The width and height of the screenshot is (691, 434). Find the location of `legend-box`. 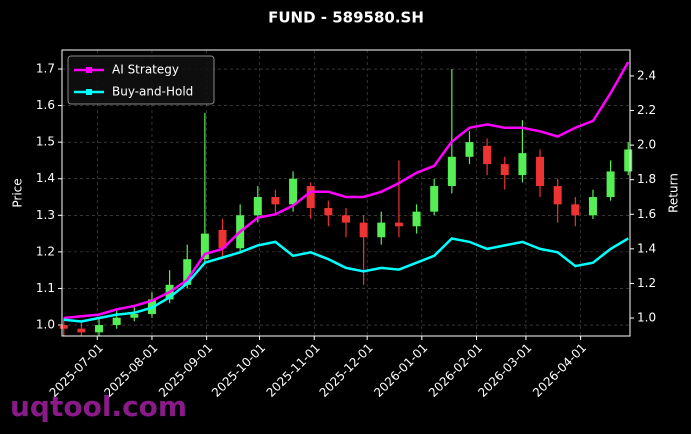

legend-box is located at coordinates (141, 80).